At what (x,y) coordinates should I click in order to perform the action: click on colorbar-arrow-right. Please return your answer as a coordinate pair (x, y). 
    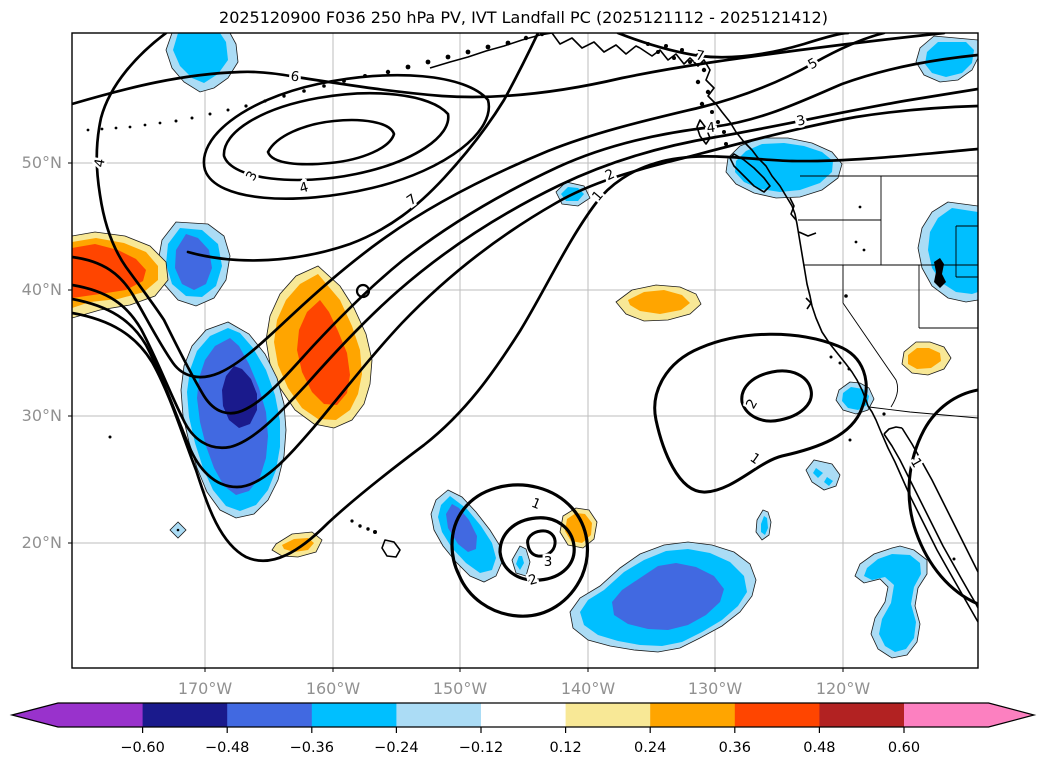
    Looking at the image, I should click on (1011, 715).